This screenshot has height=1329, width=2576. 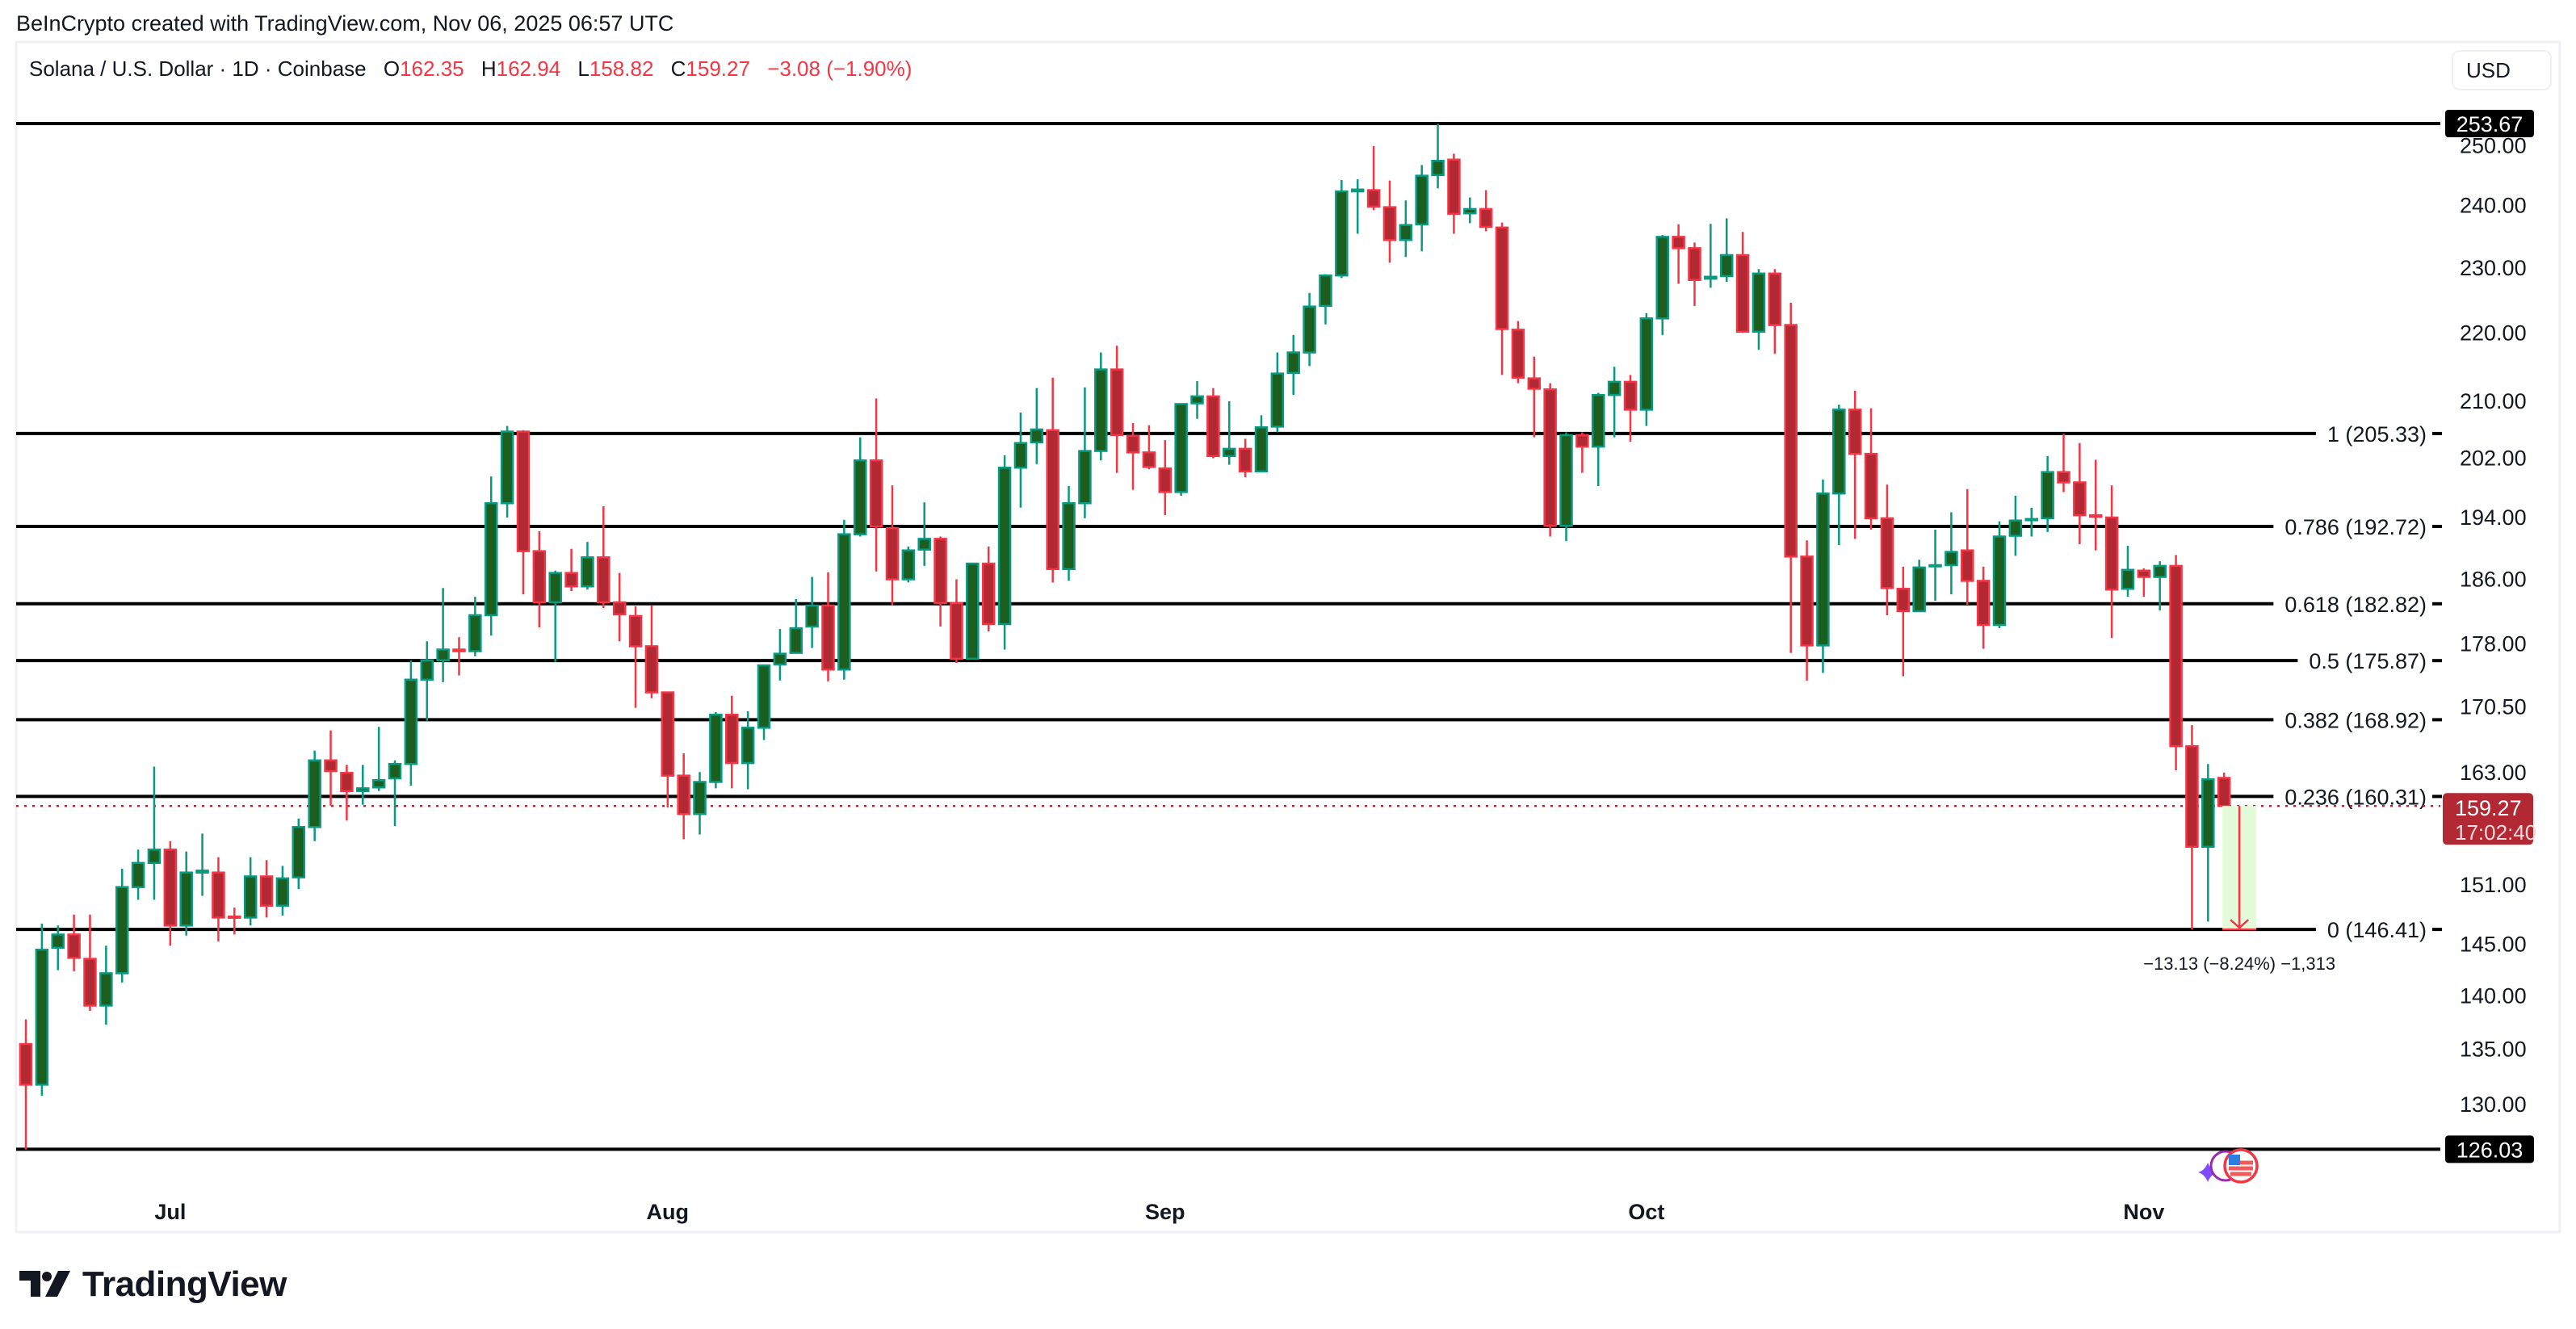 I want to click on economic-events, so click(x=2228, y=1166).